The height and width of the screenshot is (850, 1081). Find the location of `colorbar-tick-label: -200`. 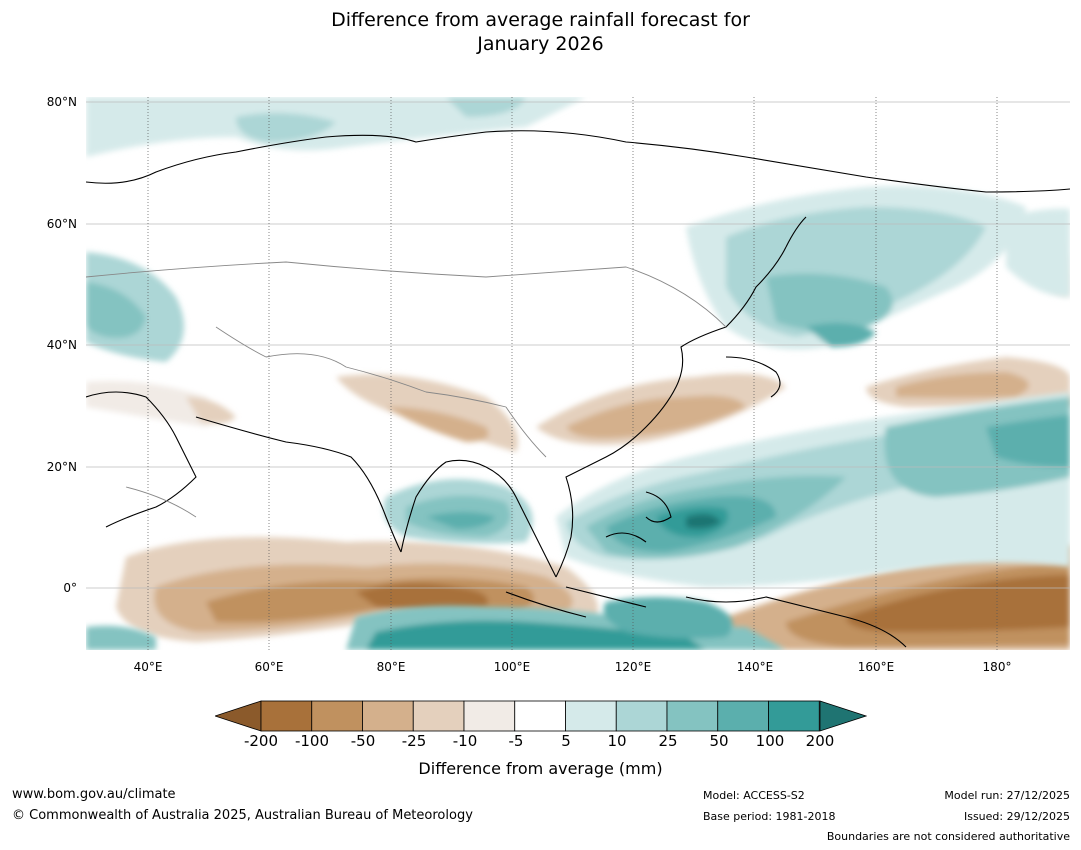

colorbar-tick-label: -200 is located at coordinates (261, 741).